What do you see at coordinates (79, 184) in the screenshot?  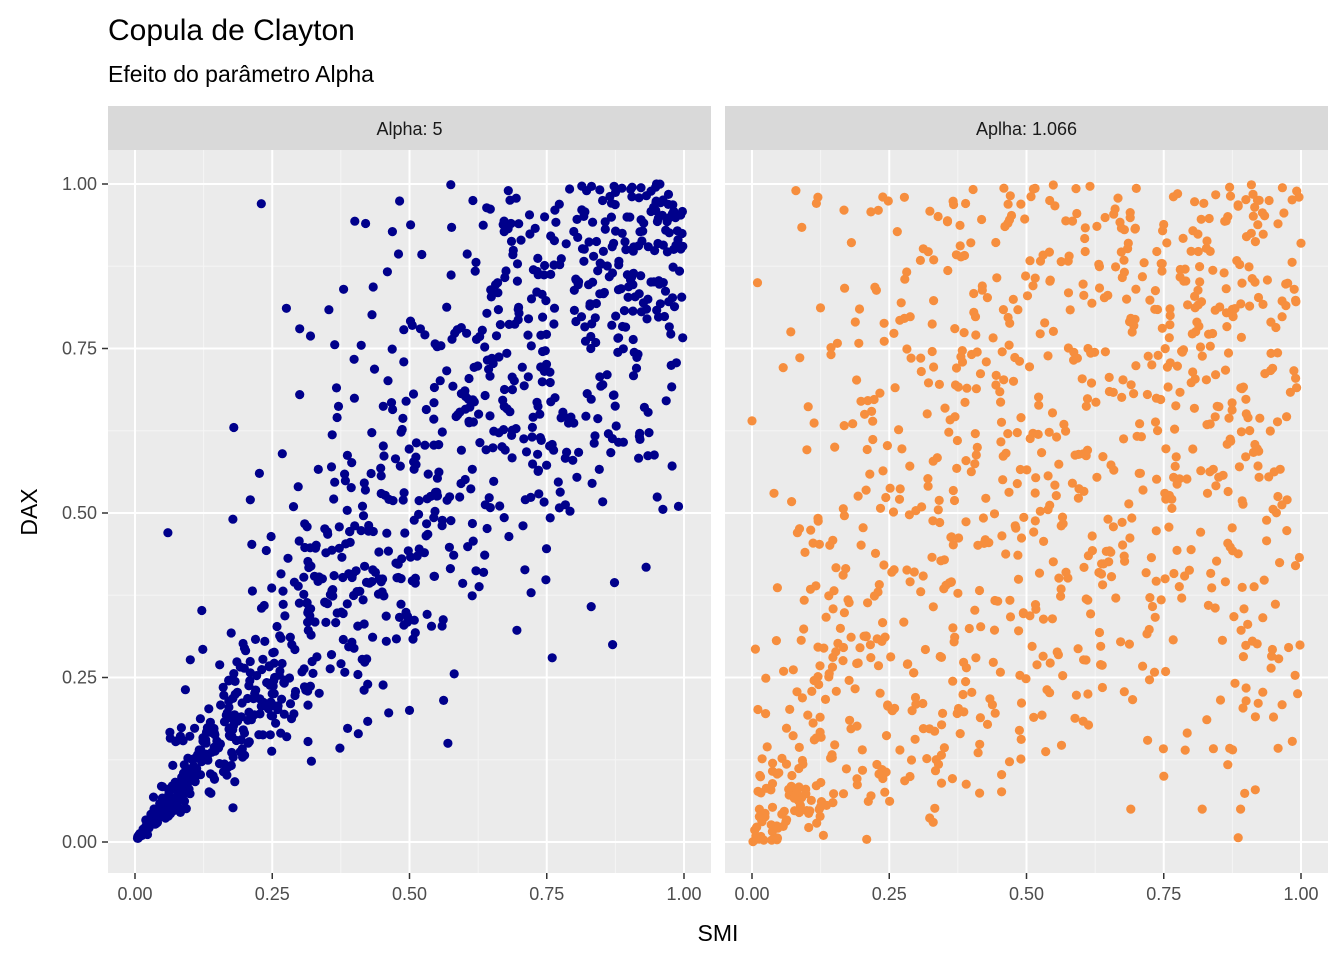 I see `y-tick-label: 1.00` at bounding box center [79, 184].